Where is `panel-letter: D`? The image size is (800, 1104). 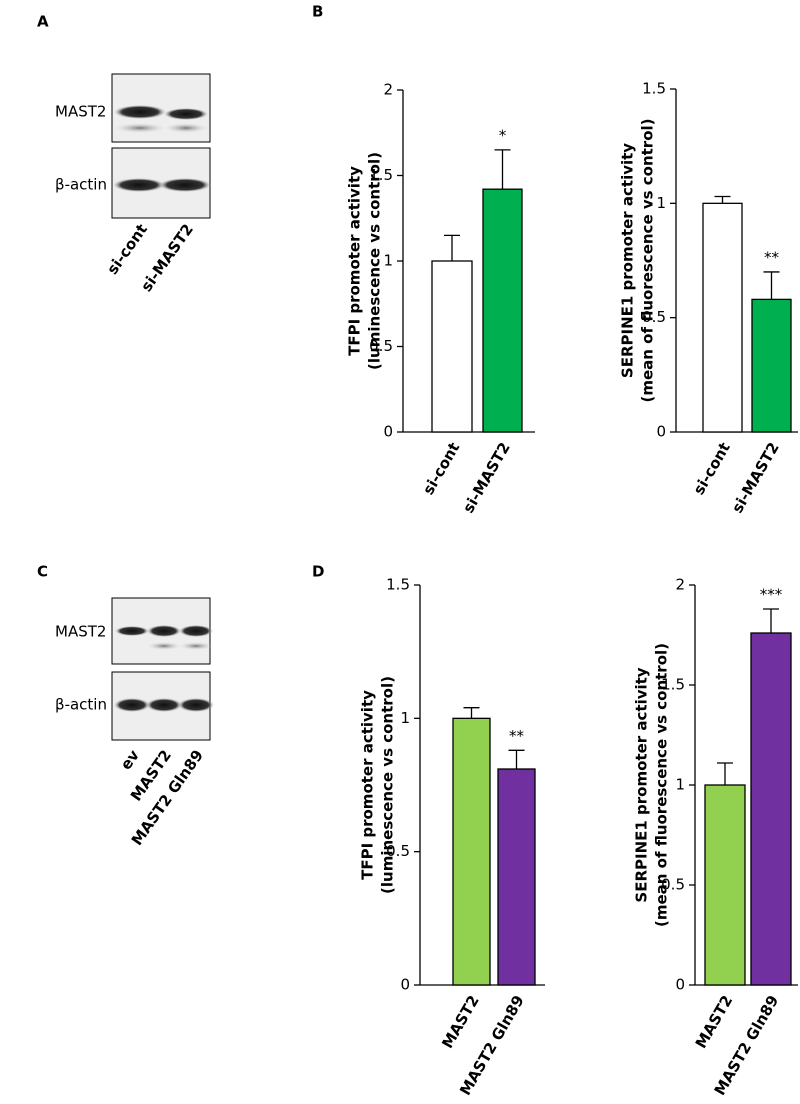
panel-letter: D is located at coordinates (318, 572).